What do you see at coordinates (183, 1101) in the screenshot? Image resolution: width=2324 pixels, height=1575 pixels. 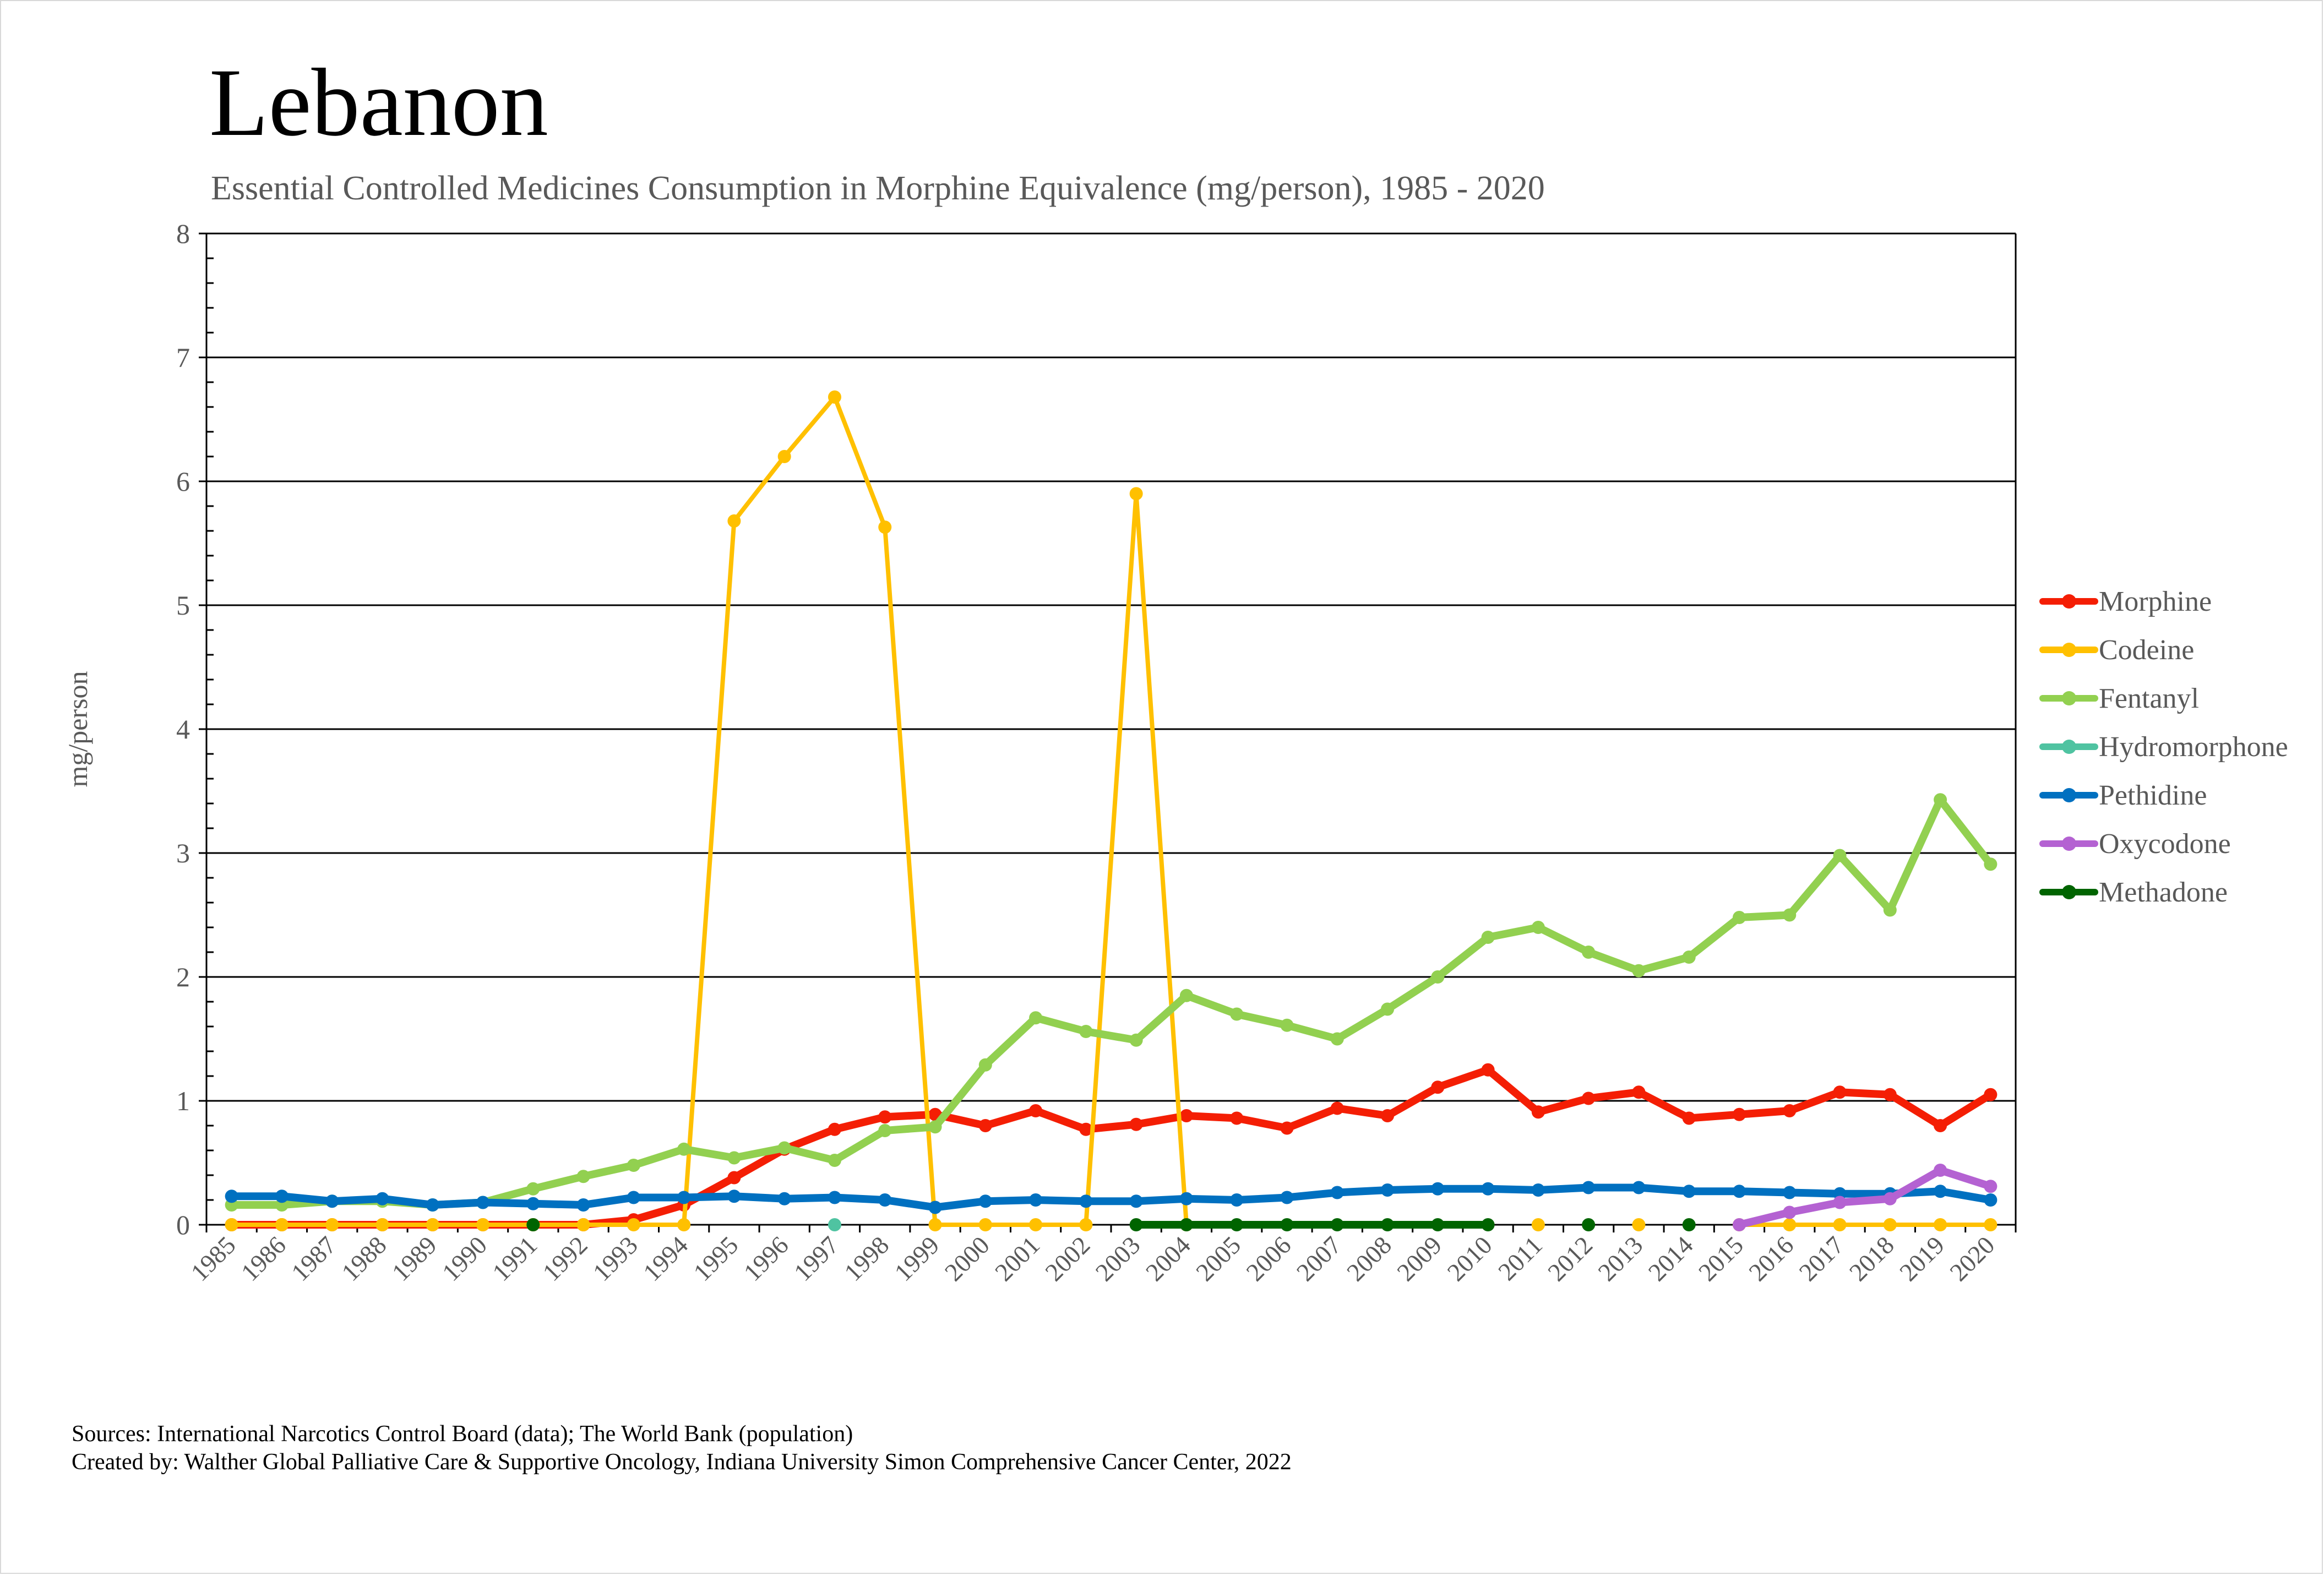 I see `y-tick-label: 1` at bounding box center [183, 1101].